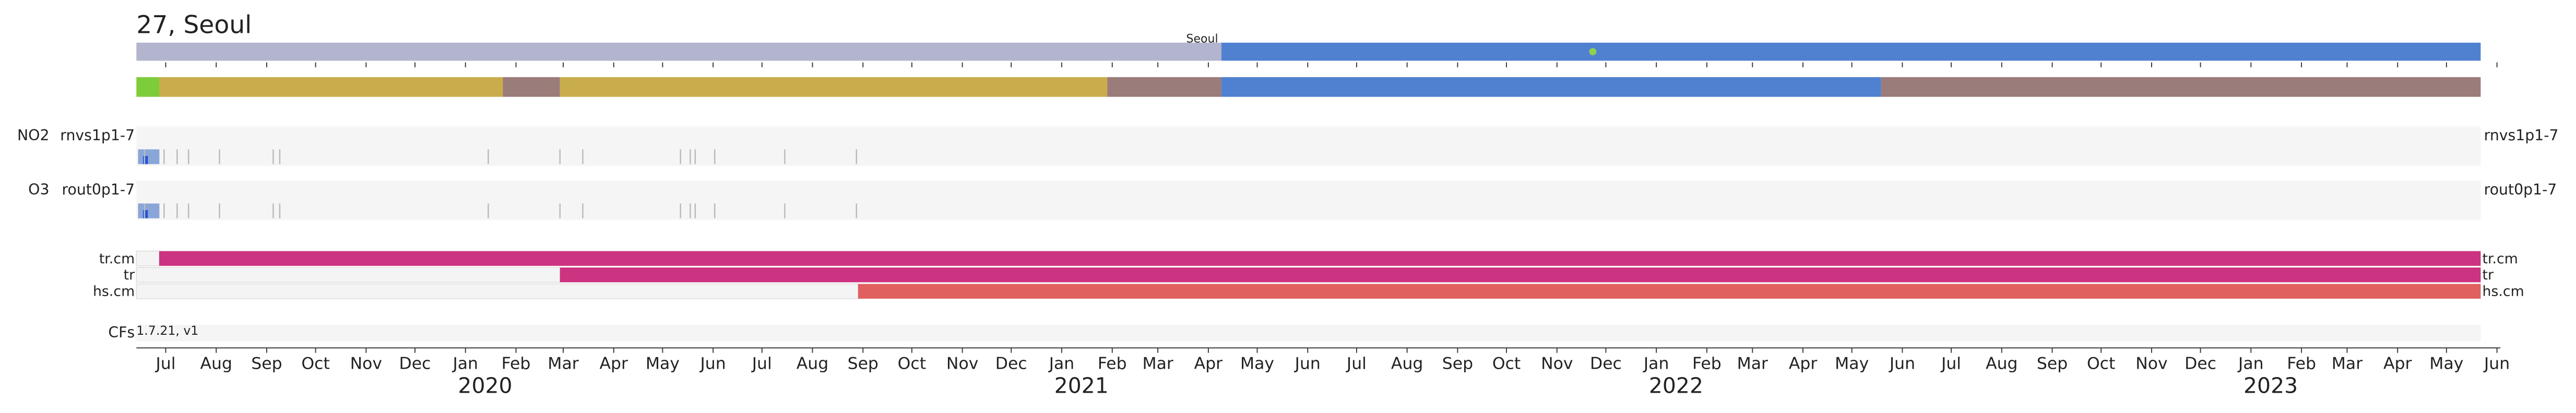 This screenshot has height=413, width=2576. Describe the element at coordinates (114, 292) in the screenshot. I see `status-label: hs.cm` at that location.